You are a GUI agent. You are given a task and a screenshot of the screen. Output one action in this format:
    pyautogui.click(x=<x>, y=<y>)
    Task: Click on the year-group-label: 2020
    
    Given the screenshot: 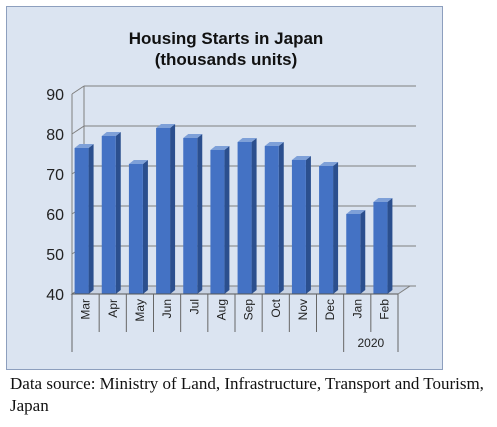 What is the action you would take?
    pyautogui.click(x=370, y=343)
    